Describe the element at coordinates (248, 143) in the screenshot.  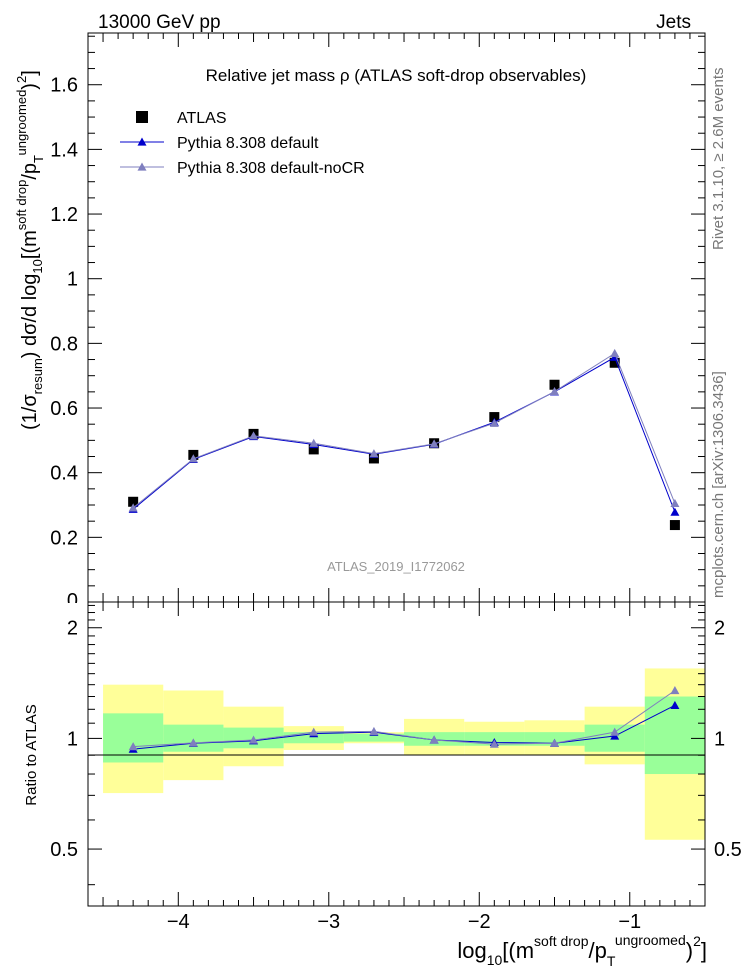
I see `legend-label-1: Pythia 8.308 default` at that location.